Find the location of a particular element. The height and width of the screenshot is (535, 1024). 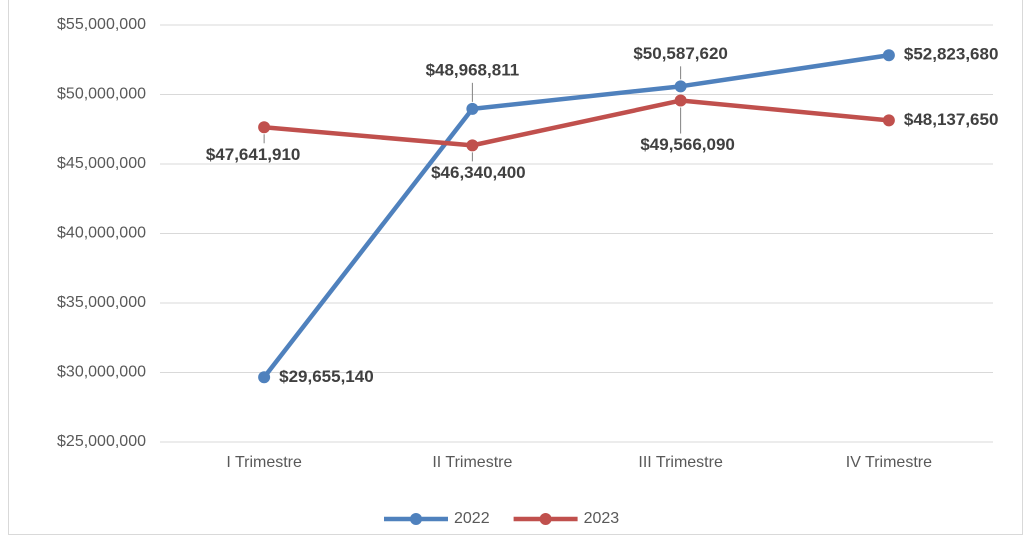

series-line is located at coordinates (576, 123).